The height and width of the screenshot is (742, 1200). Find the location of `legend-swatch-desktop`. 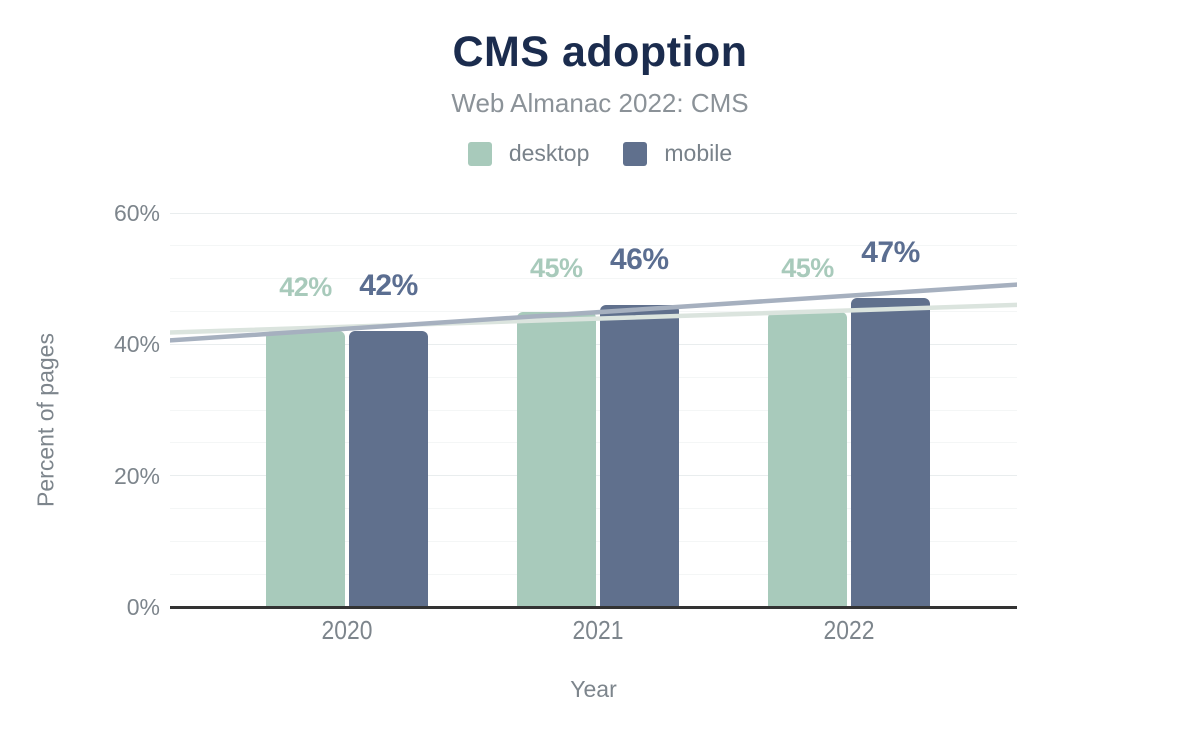

legend-swatch-desktop is located at coordinates (479, 153).